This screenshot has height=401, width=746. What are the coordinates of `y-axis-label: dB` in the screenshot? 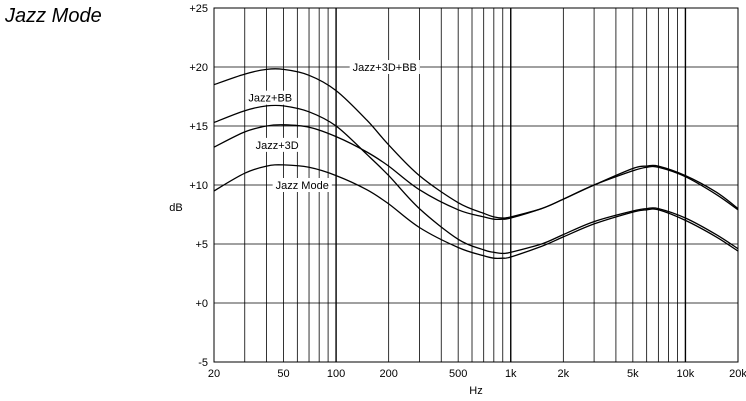 It's located at (175, 208).